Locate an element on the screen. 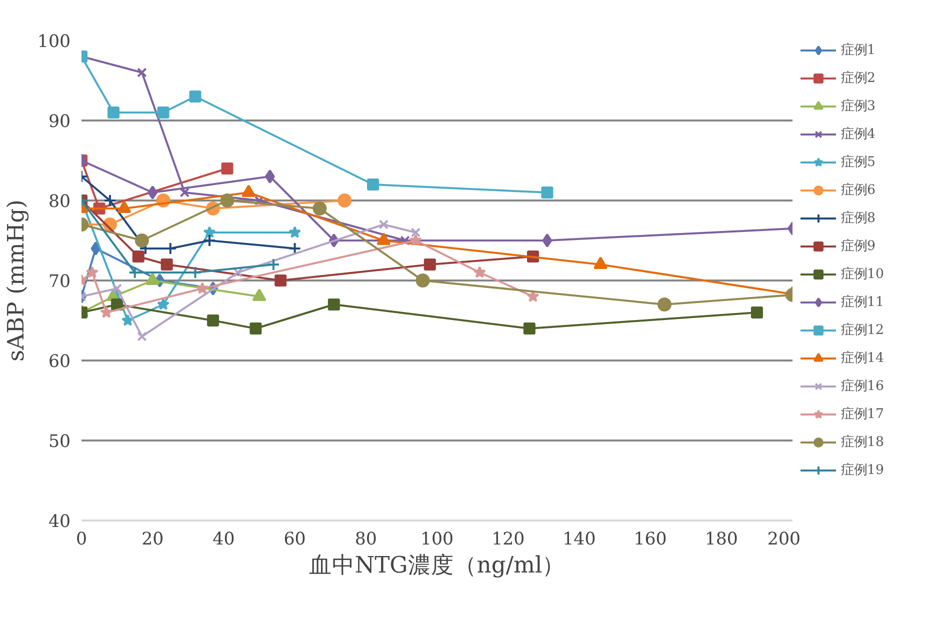 The image size is (951, 619). legend-label: 症例14 is located at coordinates (862, 358).